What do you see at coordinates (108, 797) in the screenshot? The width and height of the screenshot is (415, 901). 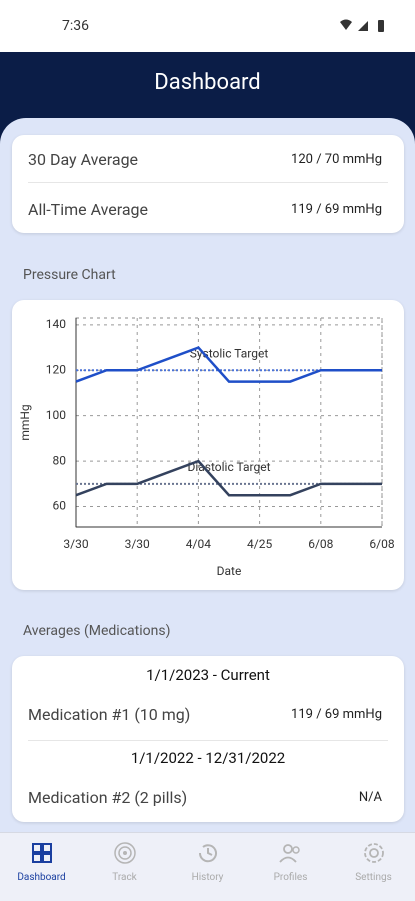 I see `medication-name: Medication #2 (2 pills)` at bounding box center [108, 797].